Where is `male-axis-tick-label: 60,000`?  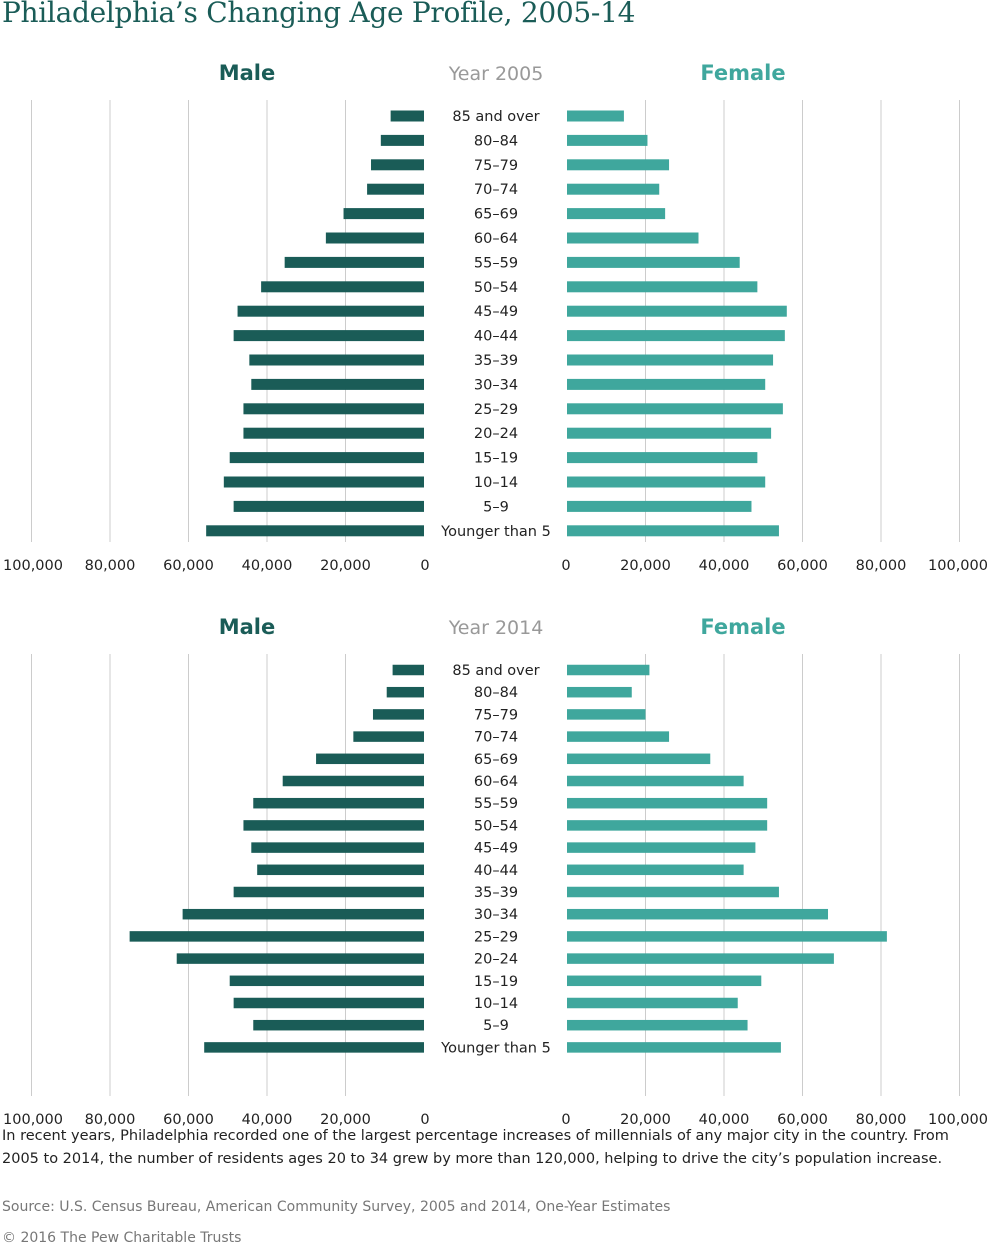 male-axis-tick-label: 60,000 is located at coordinates (188, 1120).